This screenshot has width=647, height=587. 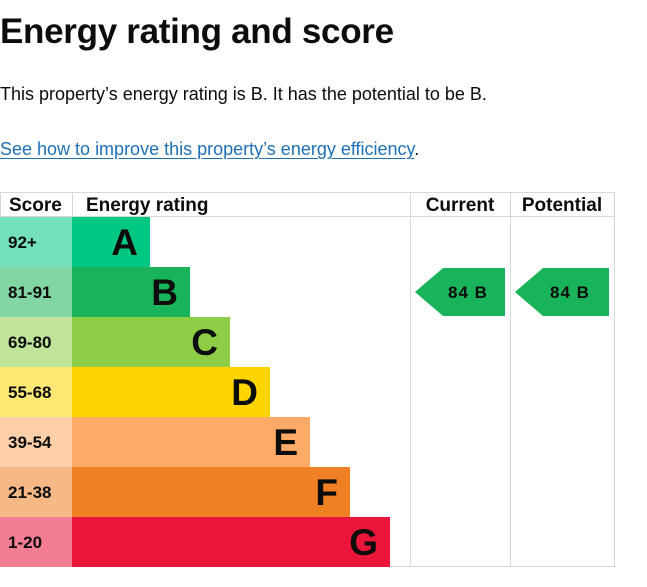 What do you see at coordinates (460, 205) in the screenshot?
I see `header-current: Current` at bounding box center [460, 205].